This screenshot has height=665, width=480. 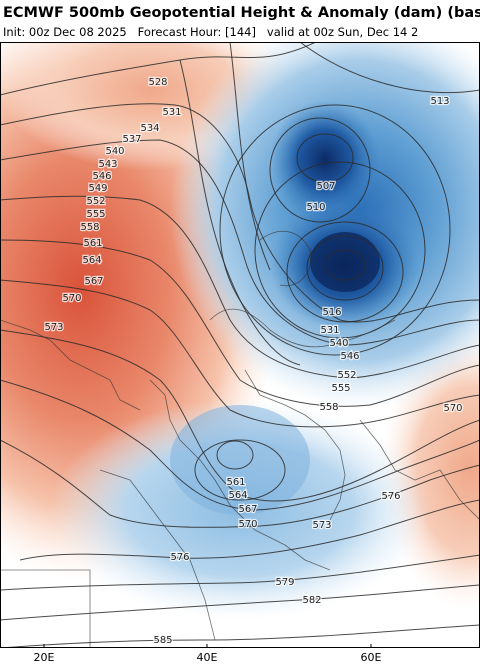 What do you see at coordinates (371, 657) in the screenshot?
I see `longitude-label: 60E` at bounding box center [371, 657].